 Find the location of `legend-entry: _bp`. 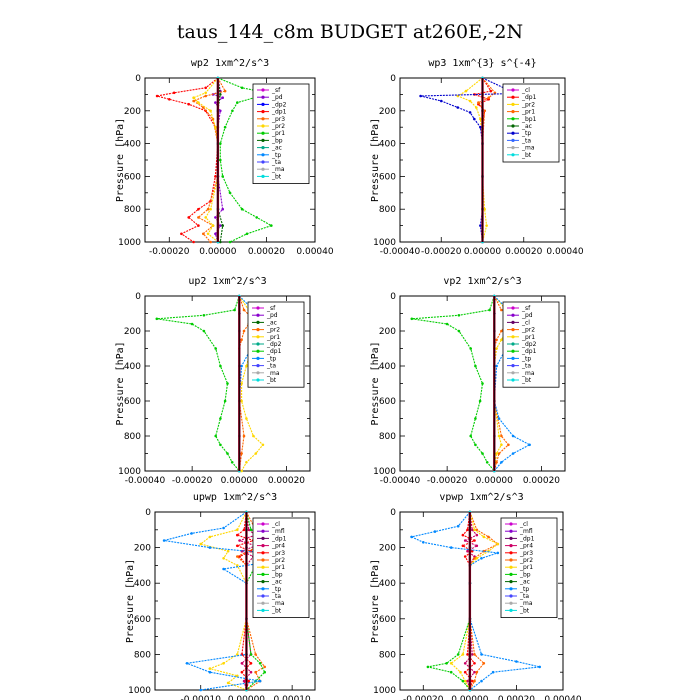

legend-entry: _bp is located at coordinates (525, 574).